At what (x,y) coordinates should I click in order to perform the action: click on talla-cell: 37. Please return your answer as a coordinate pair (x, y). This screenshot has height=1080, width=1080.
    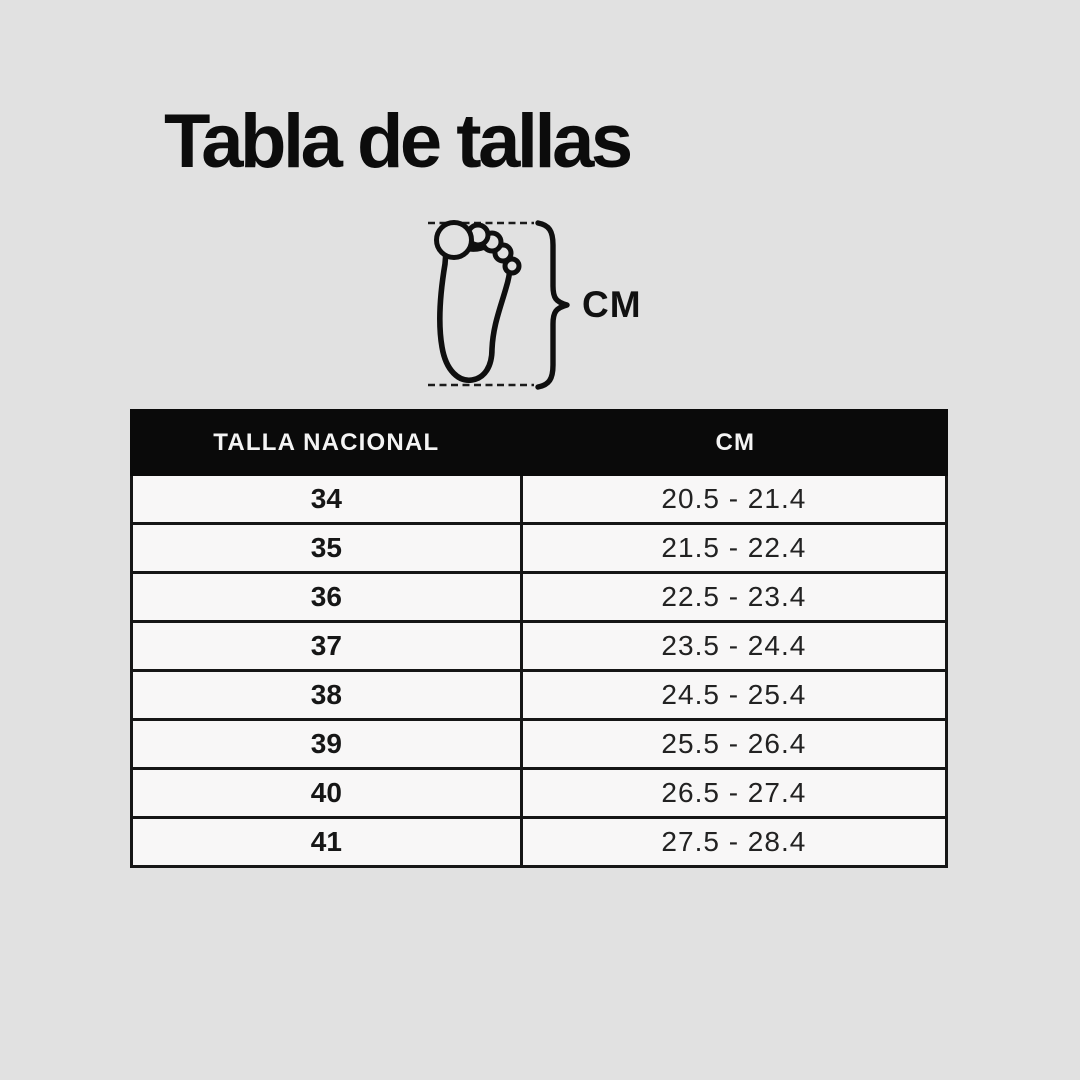
    Looking at the image, I should click on (328, 646).